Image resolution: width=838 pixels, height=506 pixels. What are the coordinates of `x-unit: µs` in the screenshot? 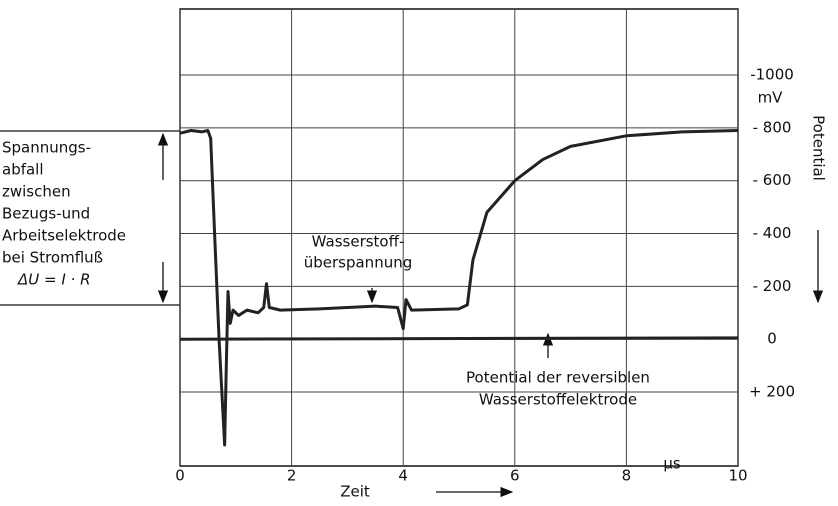 It's located at (672, 464).